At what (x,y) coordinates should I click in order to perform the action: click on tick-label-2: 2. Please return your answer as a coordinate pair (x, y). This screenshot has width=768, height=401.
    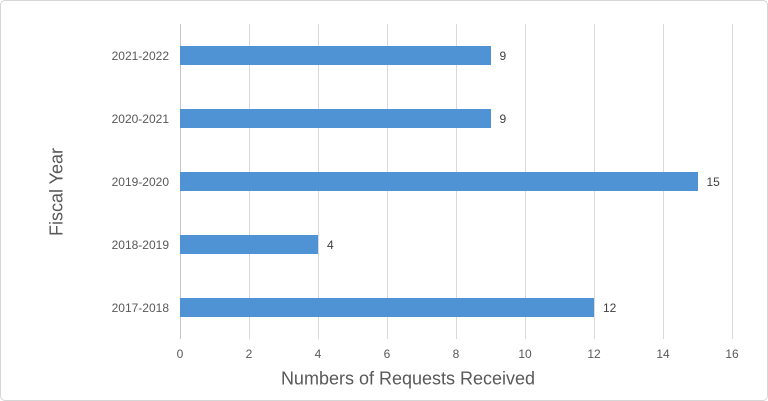
    Looking at the image, I should click on (249, 354).